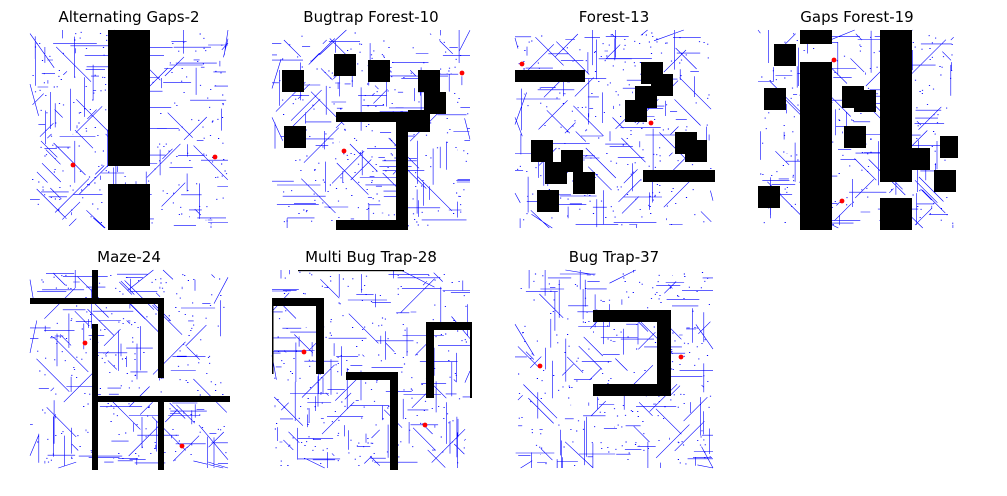  Describe the element at coordinates (371, 17) in the screenshot. I see `panel-title: Bugtrap Forest-10` at that location.